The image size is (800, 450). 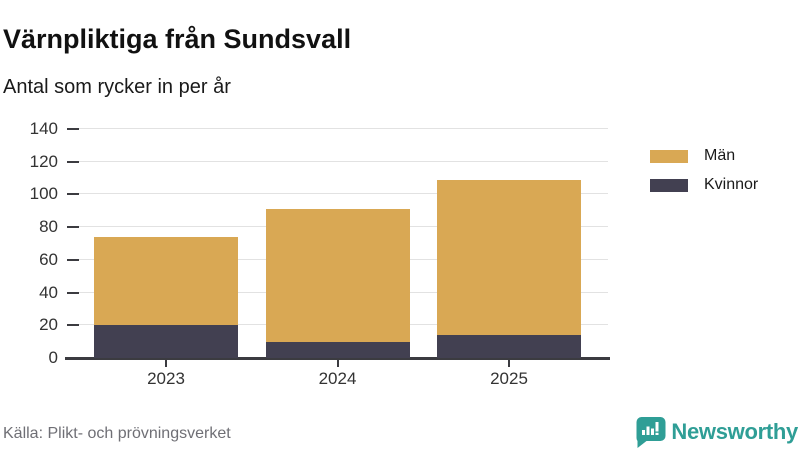 What do you see at coordinates (43, 161) in the screenshot?
I see `y-tick-label-120: 120` at bounding box center [43, 161].